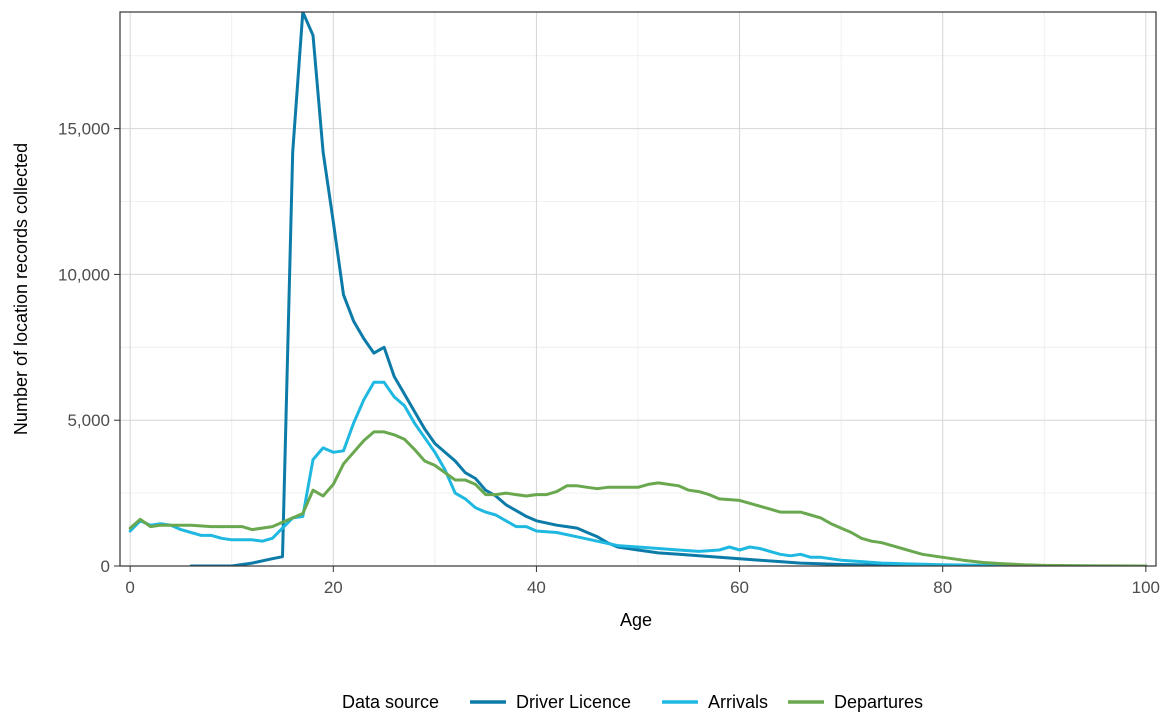 This screenshot has height=713, width=1173. What do you see at coordinates (84, 129) in the screenshot?
I see `y-tick-label: 15,000` at bounding box center [84, 129].